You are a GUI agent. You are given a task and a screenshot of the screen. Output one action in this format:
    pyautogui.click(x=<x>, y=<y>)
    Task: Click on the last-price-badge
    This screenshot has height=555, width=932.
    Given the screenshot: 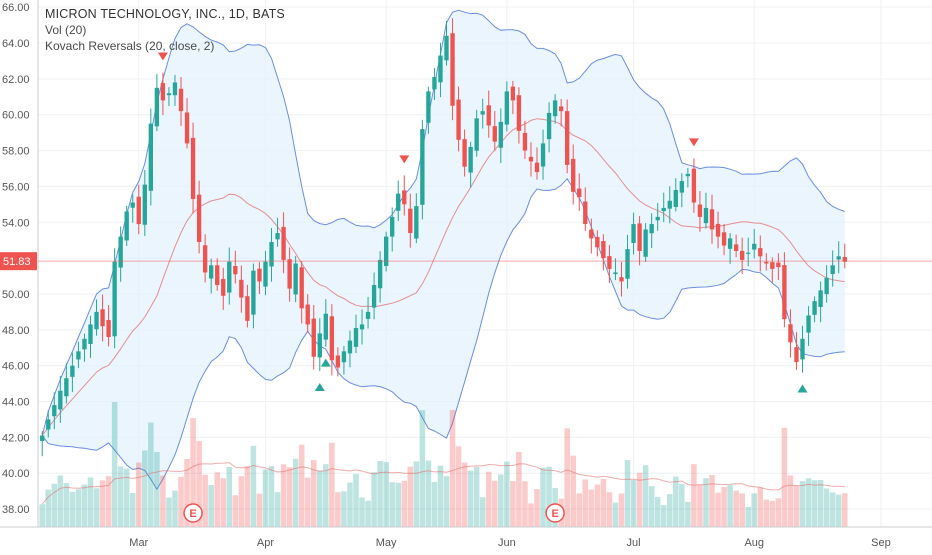 What is the action you would take?
    pyautogui.click(x=18, y=261)
    